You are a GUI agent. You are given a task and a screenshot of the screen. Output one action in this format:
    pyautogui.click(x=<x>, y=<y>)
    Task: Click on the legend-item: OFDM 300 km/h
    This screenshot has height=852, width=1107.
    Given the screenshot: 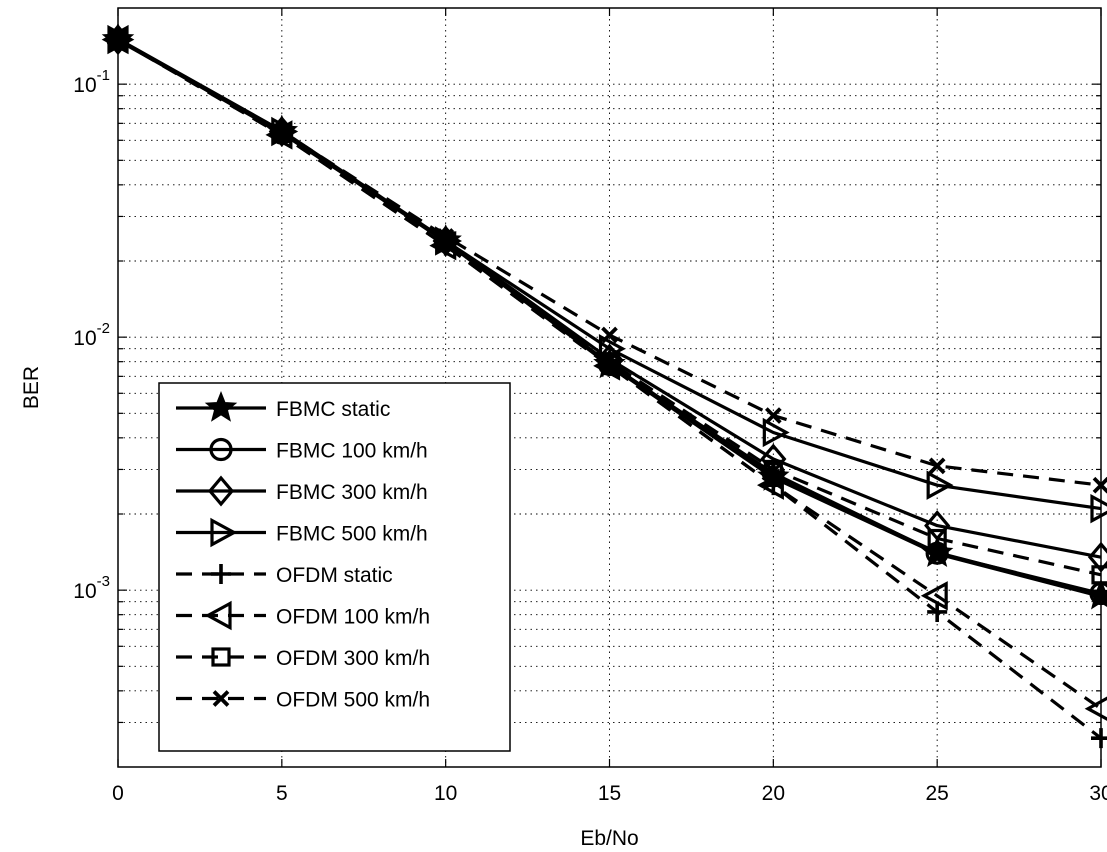 What is the action you would take?
    pyautogui.click(x=303, y=658)
    